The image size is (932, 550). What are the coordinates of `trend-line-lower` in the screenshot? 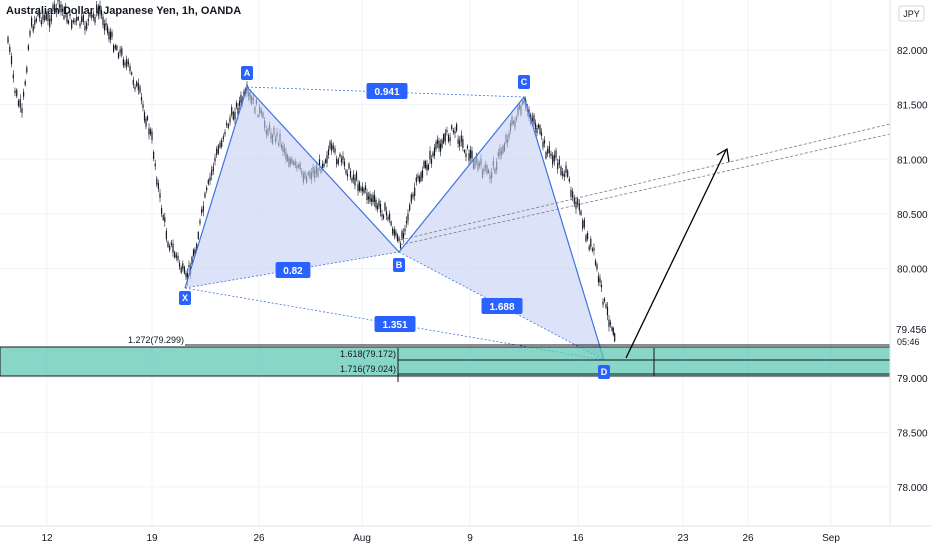 It's located at (645, 189).